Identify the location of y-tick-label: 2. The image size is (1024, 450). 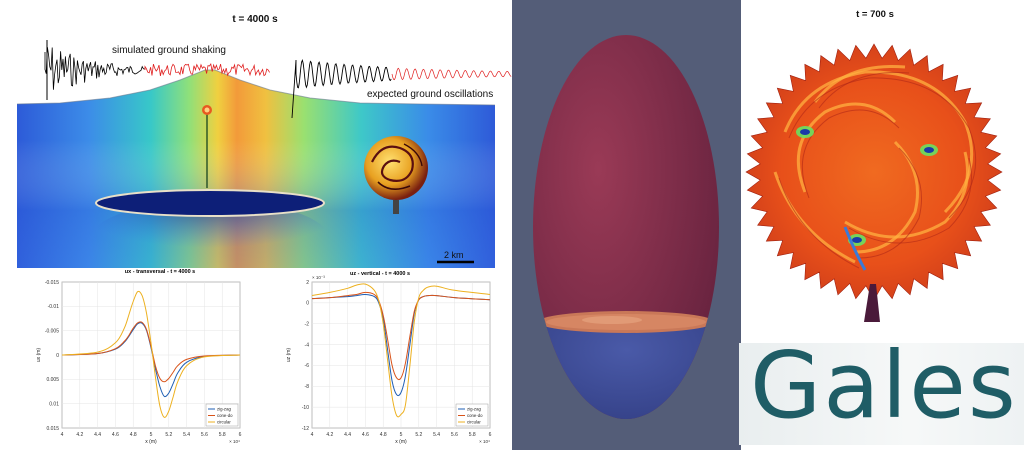
(307, 283).